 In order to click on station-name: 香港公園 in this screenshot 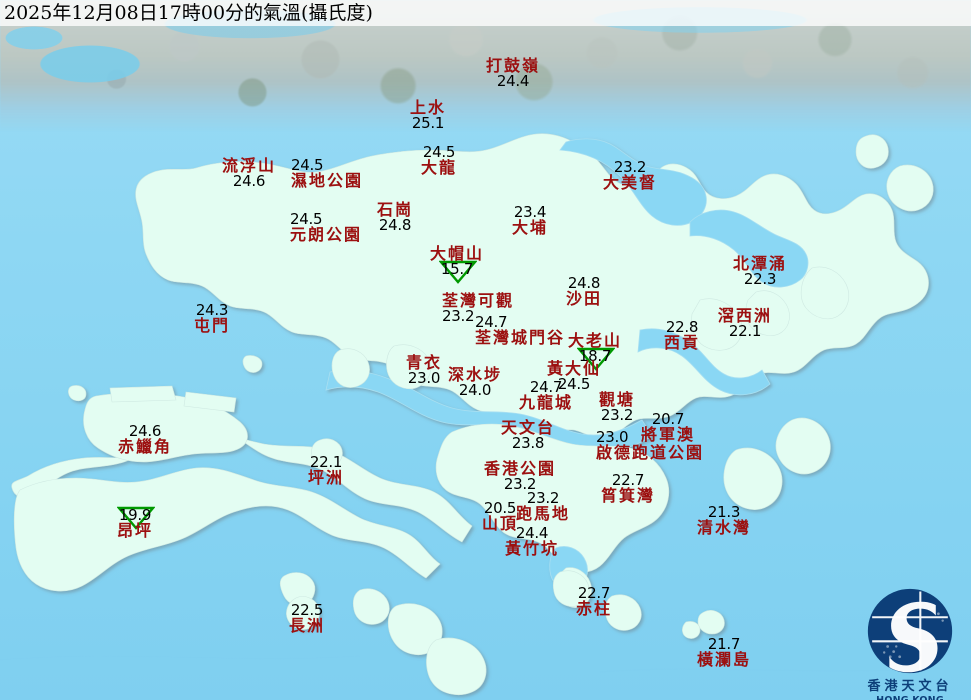, I will do `click(520, 468)`.